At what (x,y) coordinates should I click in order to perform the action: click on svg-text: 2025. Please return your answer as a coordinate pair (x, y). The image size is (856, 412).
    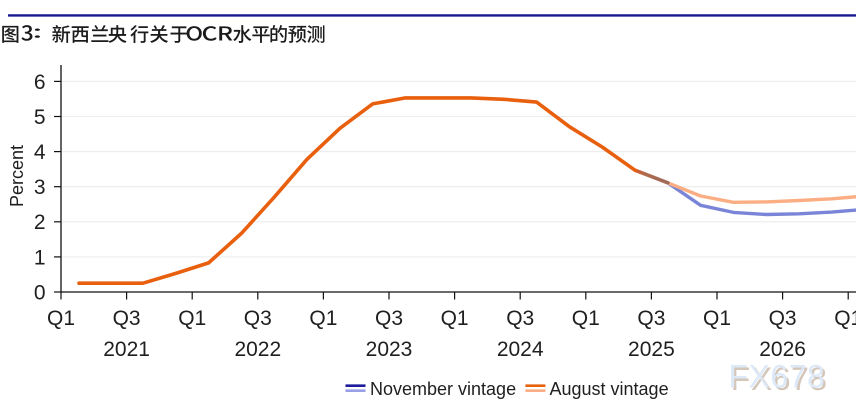
    Looking at the image, I should click on (651, 349).